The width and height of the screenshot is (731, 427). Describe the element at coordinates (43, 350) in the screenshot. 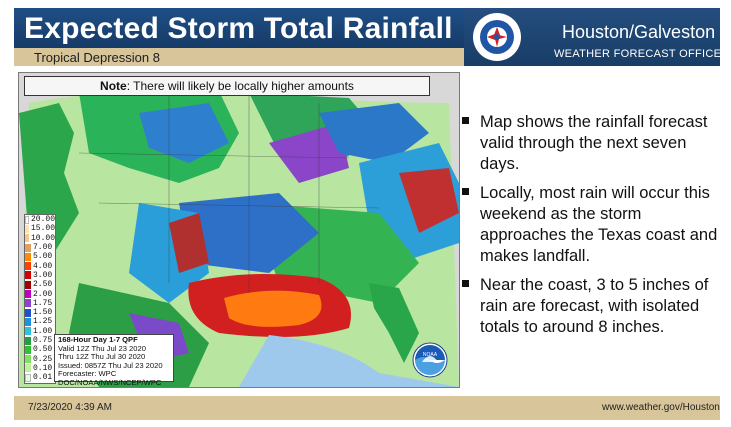

I see `legend-value: 0.50` at that location.